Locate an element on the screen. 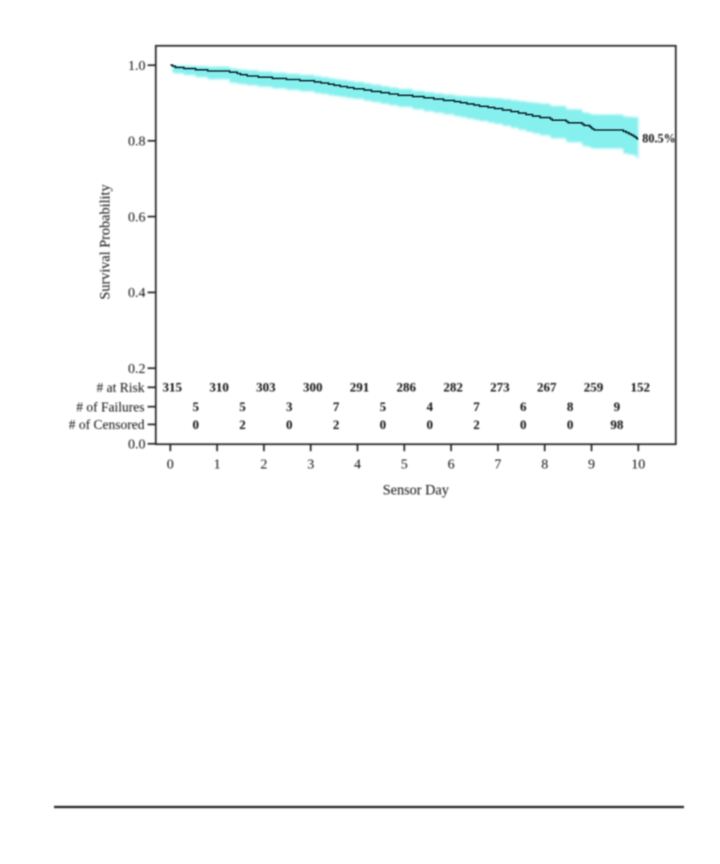 Image resolution: width=720 pixels, height=864 pixels. svg-text: 291 is located at coordinates (360, 387).